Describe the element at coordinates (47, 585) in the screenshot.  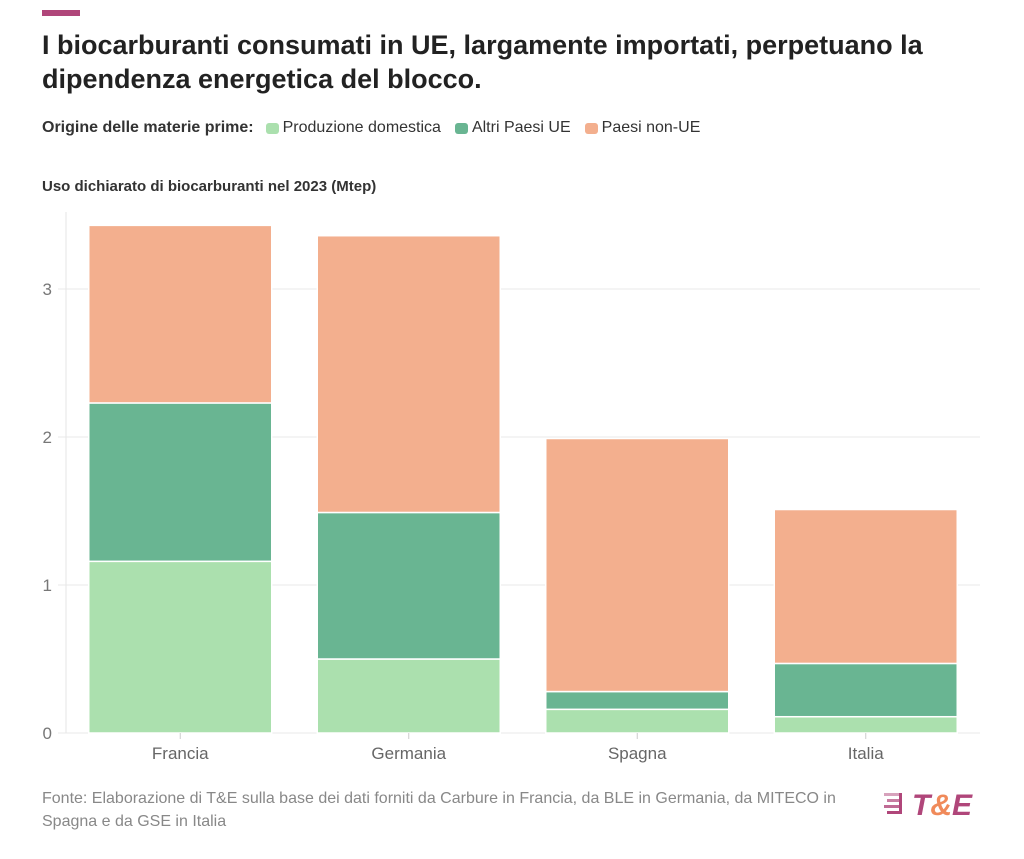
I see `y-tick-label: 1` at that location.